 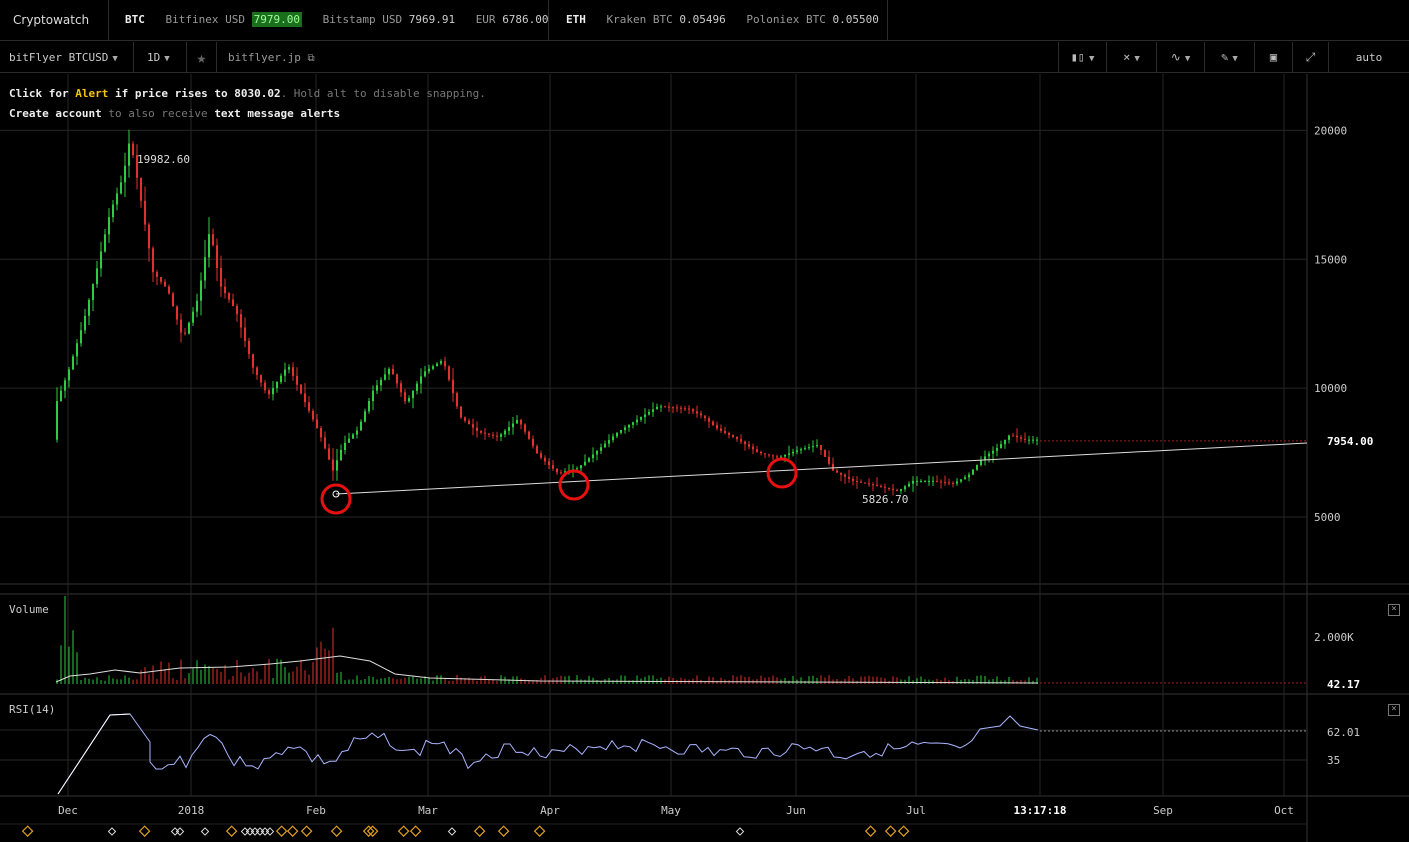 I want to click on chart-image-icon: ▣, so click(x=1273, y=57).